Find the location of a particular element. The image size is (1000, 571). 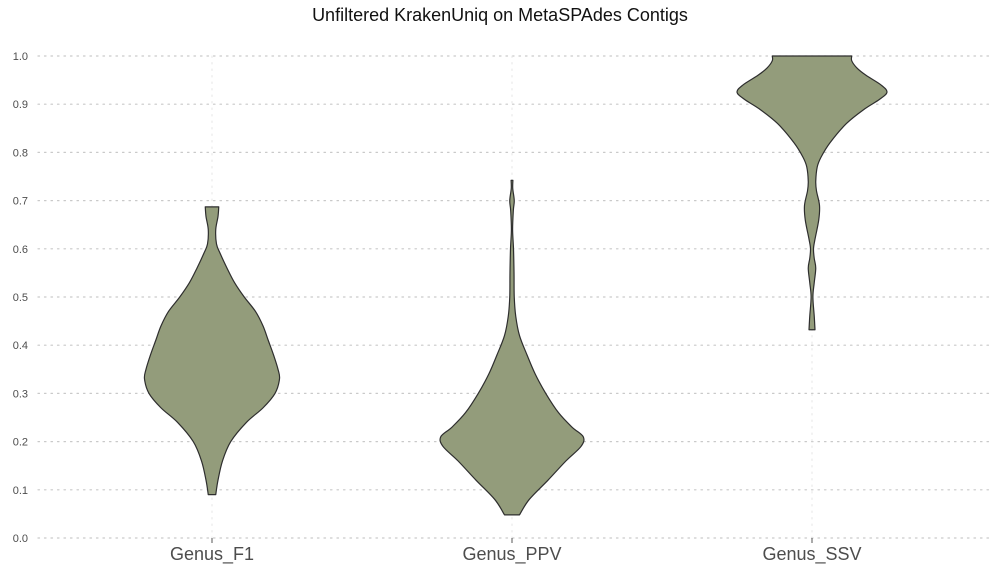

y-tick-label: 0.8 is located at coordinates (20, 153).